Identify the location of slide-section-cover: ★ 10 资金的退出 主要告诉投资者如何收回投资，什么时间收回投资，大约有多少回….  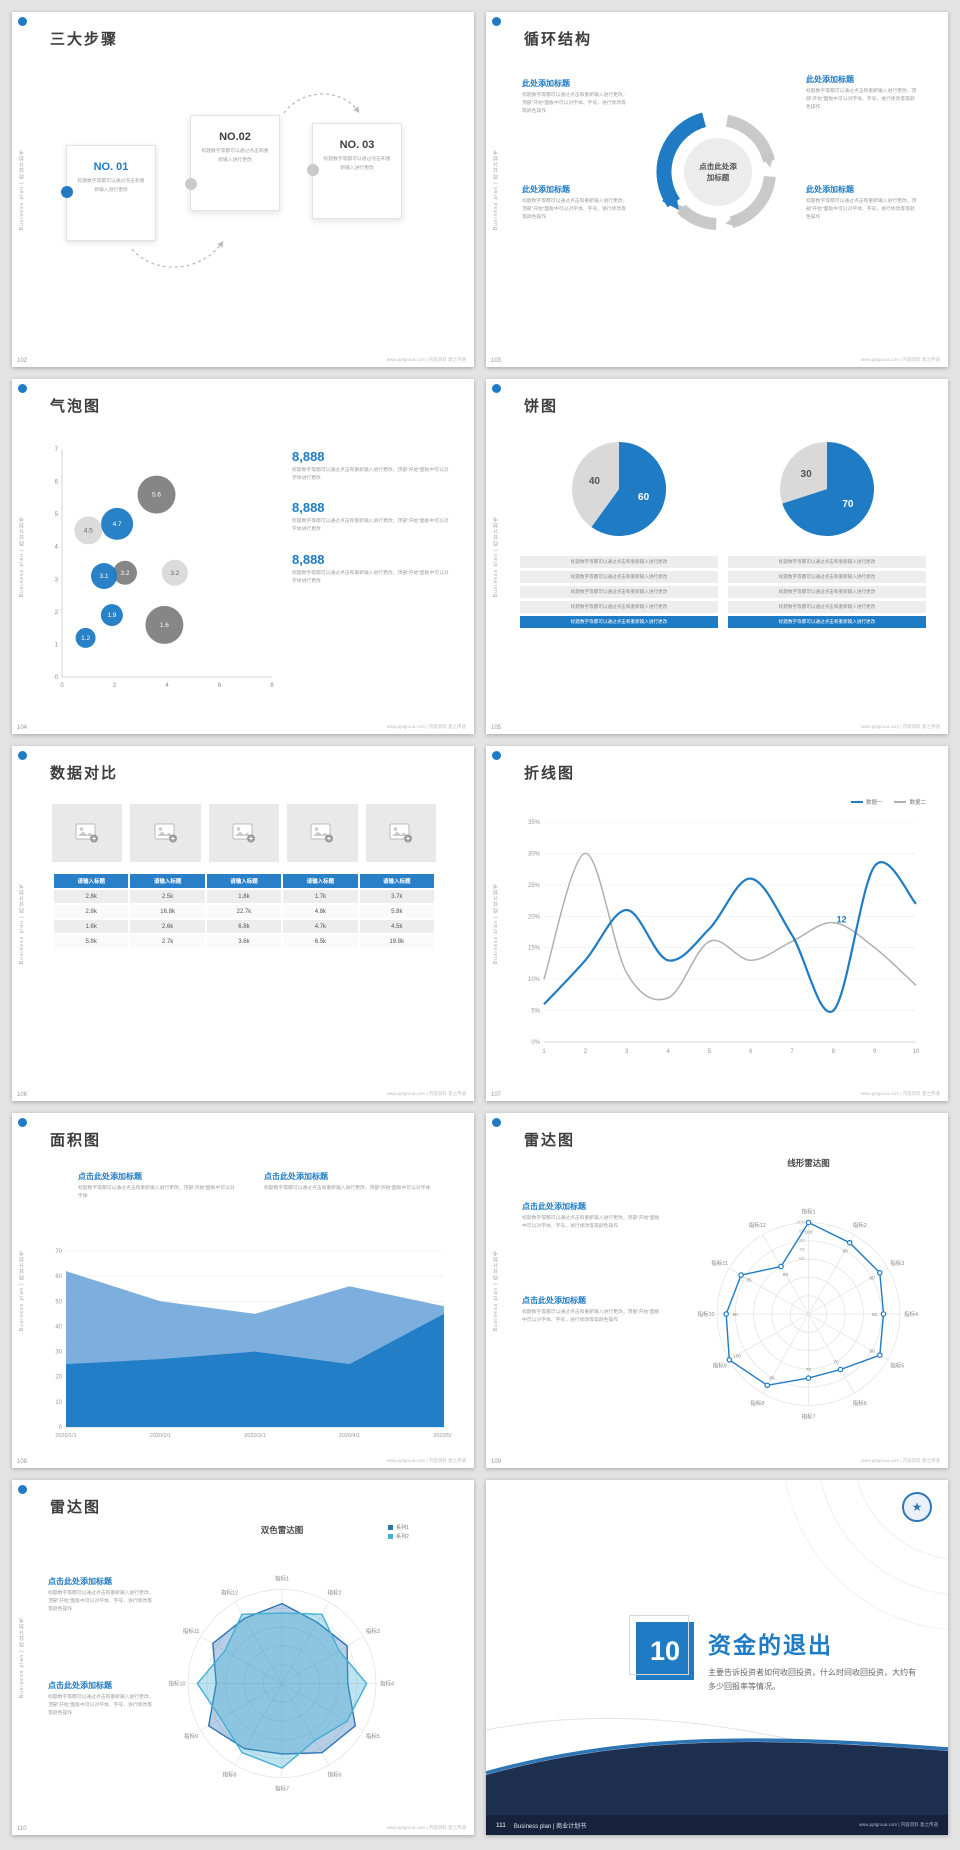
(717, 1657).